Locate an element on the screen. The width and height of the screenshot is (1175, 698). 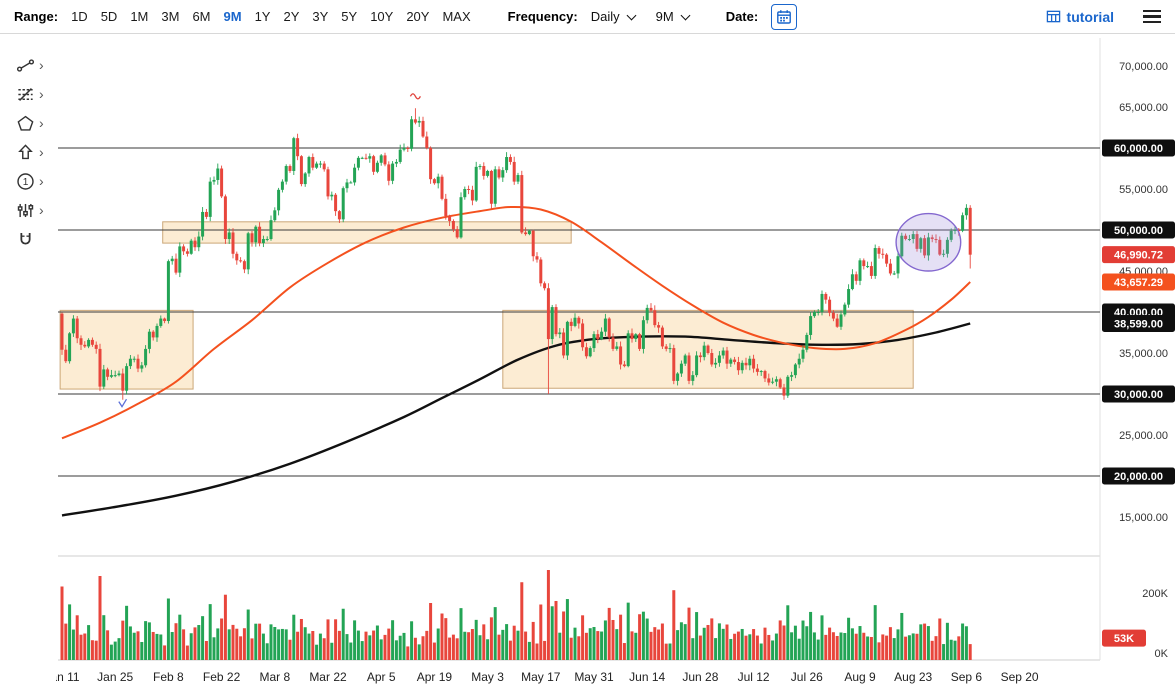
chevron-down-icon is located at coordinates (631, 15).